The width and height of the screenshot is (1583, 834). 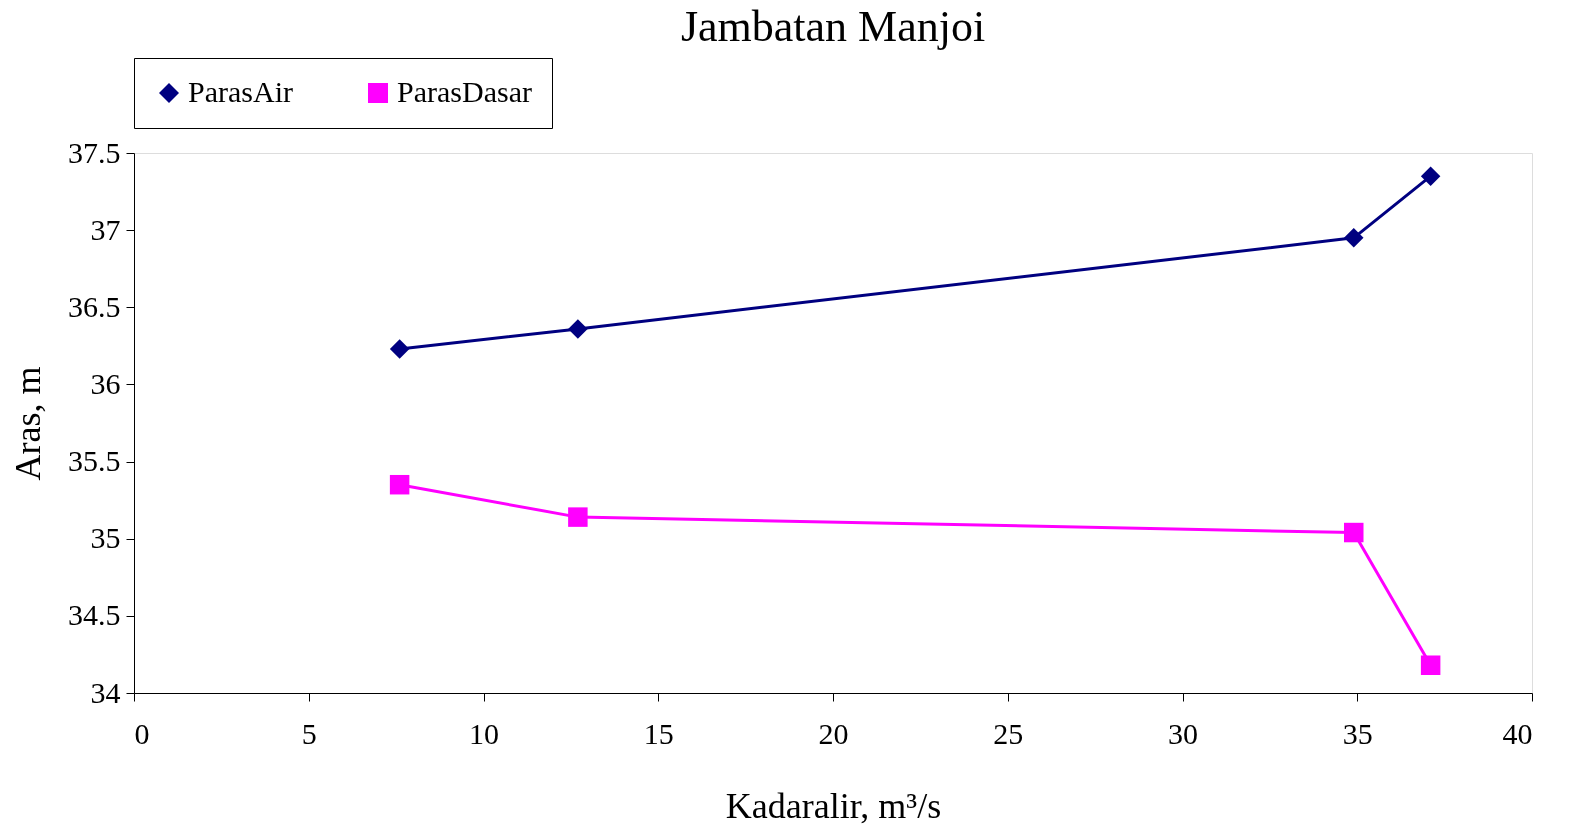 What do you see at coordinates (94, 615) in the screenshot?
I see `y-tick-label: 34.5` at bounding box center [94, 615].